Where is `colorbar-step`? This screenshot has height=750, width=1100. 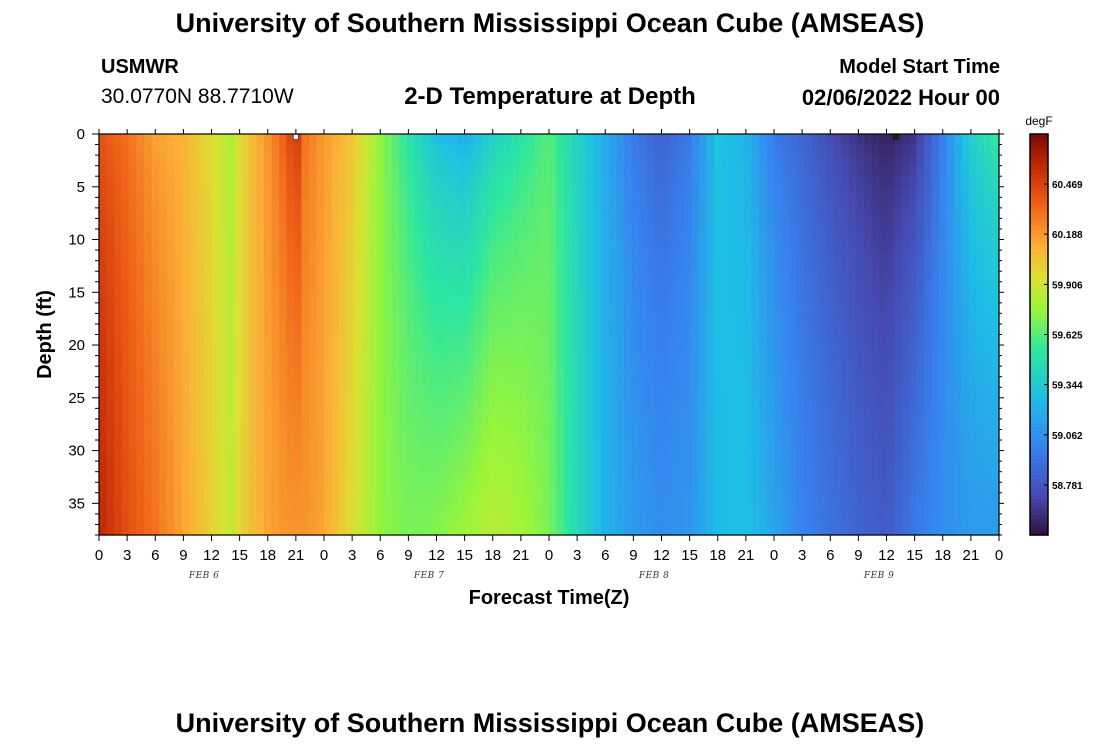
colorbar-step is located at coordinates (1039, 216).